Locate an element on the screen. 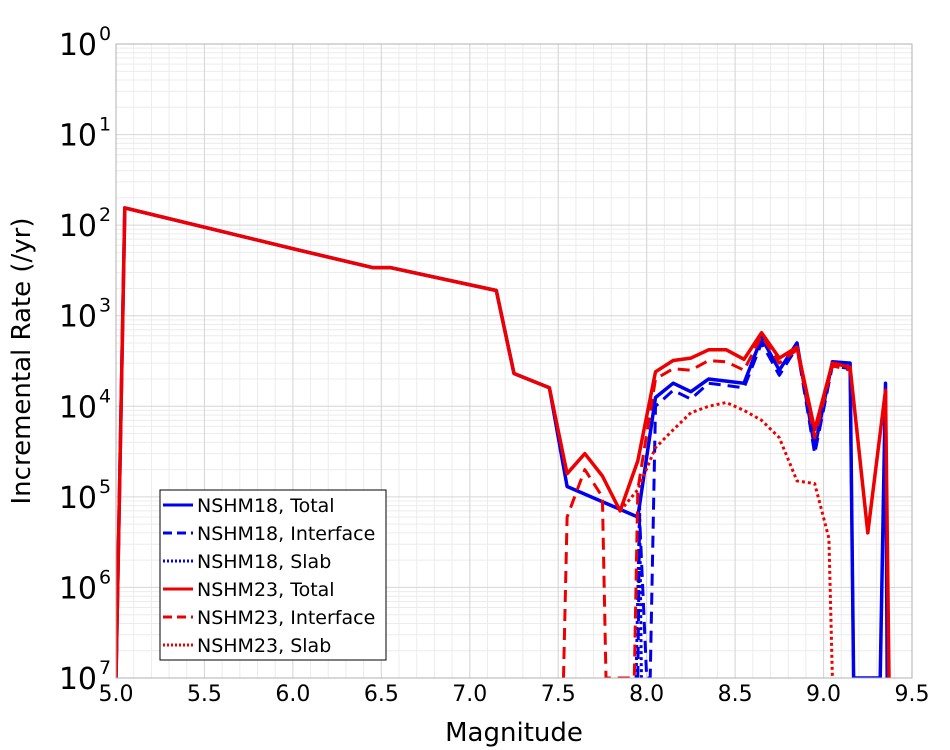  y-tick-exponent: 0 is located at coordinates (105, 34).